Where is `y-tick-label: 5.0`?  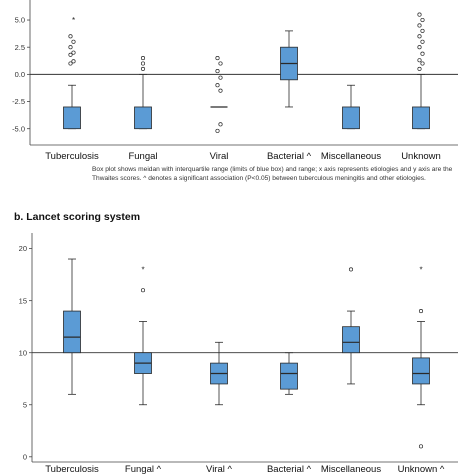
y-tick-label: 5.0 is located at coordinates (20, 20).